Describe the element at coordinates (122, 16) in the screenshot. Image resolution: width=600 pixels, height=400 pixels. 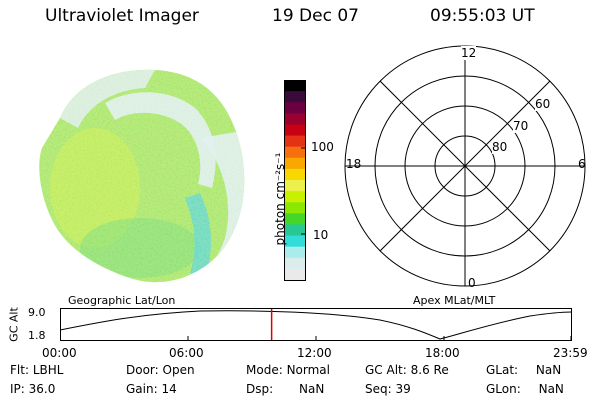
I see `instrument-title: Ultraviolet Imager` at that location.